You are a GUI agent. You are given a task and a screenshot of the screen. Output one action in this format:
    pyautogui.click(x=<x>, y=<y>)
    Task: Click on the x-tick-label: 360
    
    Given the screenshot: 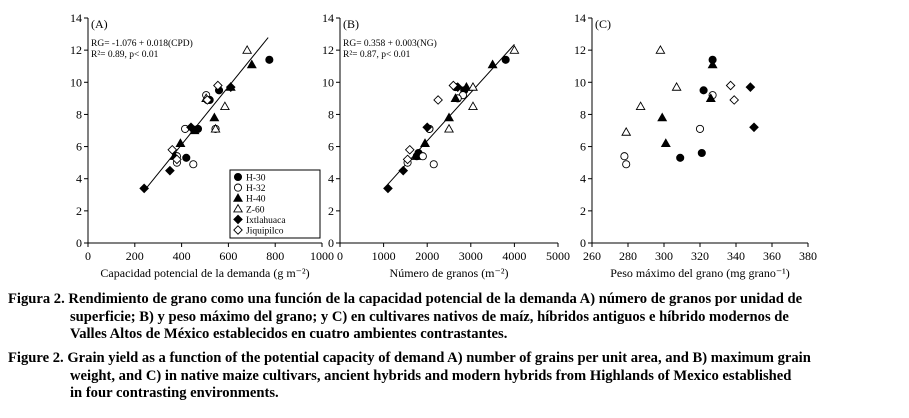 What is the action you would take?
    pyautogui.click(x=772, y=256)
    